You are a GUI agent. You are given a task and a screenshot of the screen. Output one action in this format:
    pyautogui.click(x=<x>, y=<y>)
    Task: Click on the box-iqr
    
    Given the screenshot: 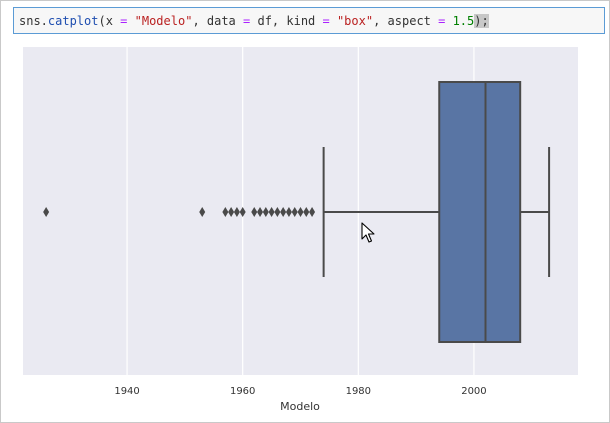 What is the action you would take?
    pyautogui.click(x=480, y=212)
    